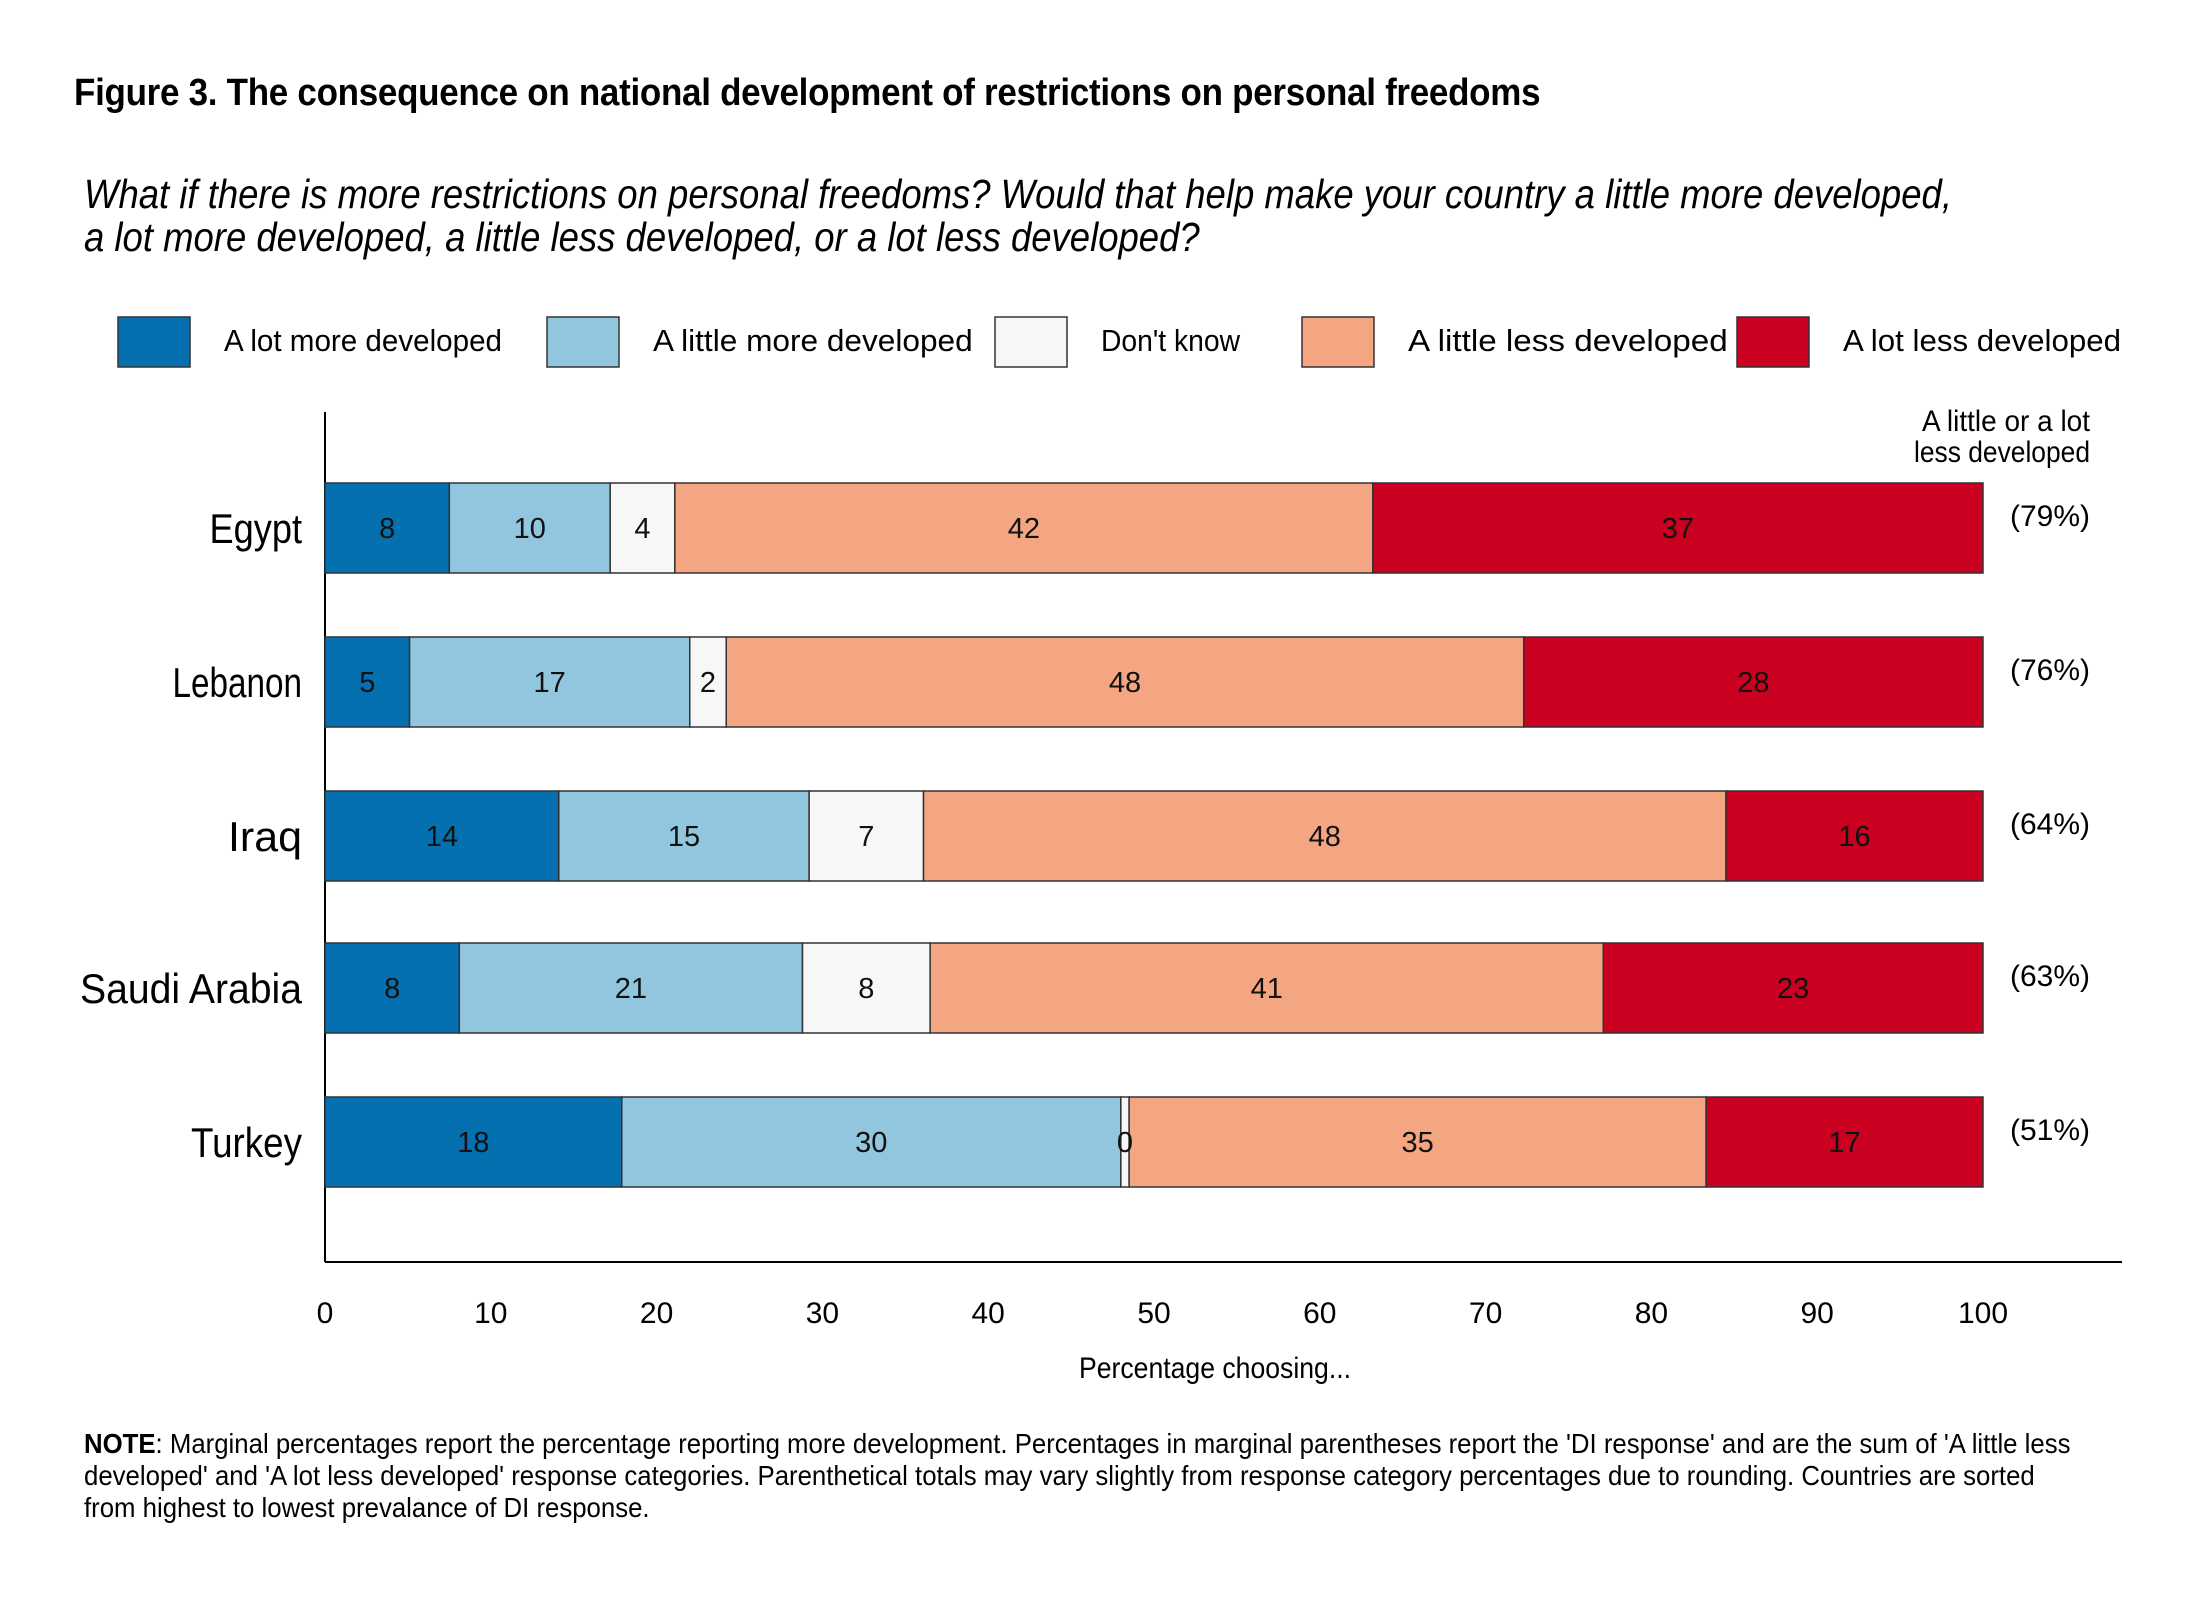 The width and height of the screenshot is (2185, 1597). I want to click on bar-saudi-arabia-a-little-less-developed, so click(1267, 988).